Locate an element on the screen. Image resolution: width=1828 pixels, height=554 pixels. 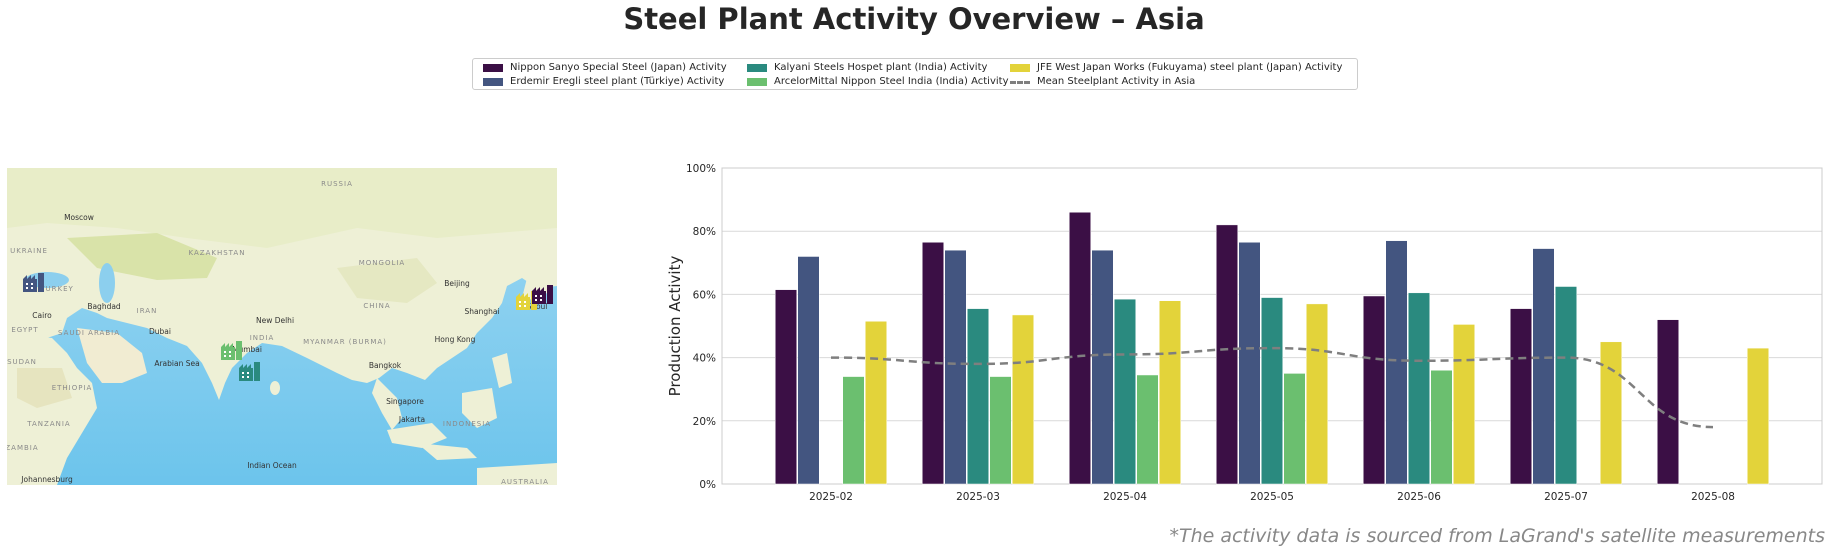
map-label: TURKEY is located at coordinates (56, 289).